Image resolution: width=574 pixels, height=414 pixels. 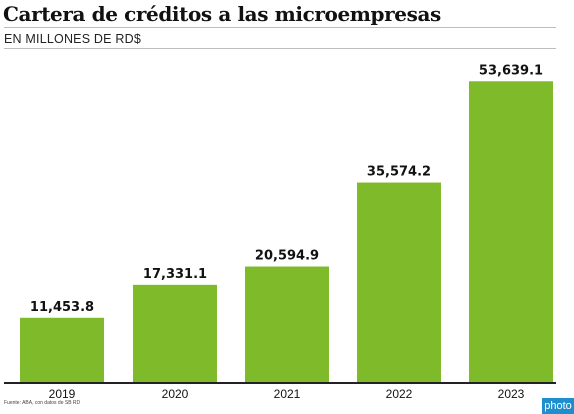 I want to click on x-tick-label-2023: 2023, so click(x=511, y=394).